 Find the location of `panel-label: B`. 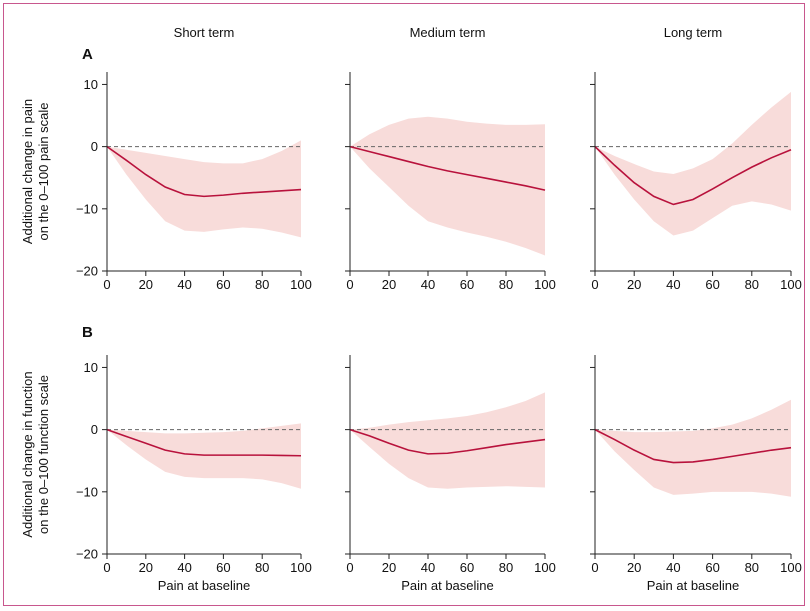

panel-label: B is located at coordinates (87, 332).